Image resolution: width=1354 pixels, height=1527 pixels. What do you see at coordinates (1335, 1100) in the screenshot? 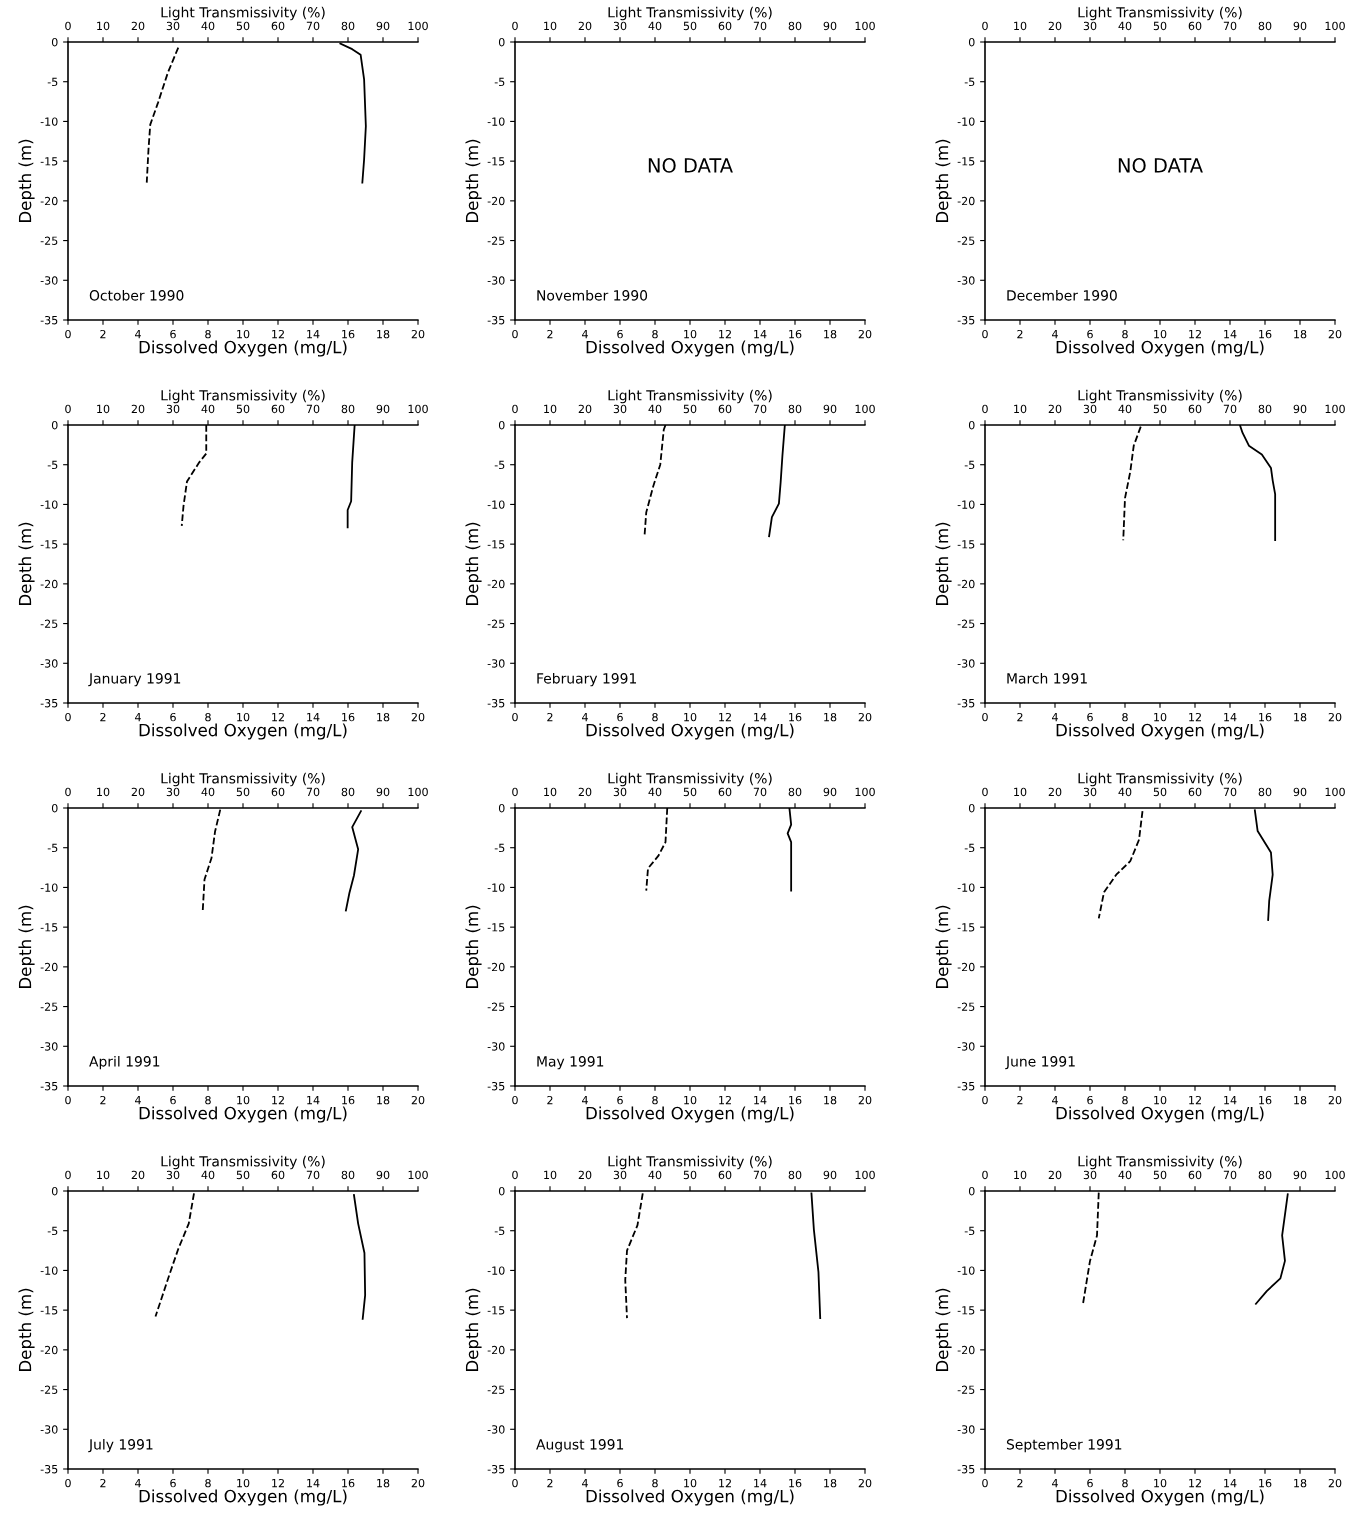
I see `x-tick-label: 20` at bounding box center [1335, 1100].